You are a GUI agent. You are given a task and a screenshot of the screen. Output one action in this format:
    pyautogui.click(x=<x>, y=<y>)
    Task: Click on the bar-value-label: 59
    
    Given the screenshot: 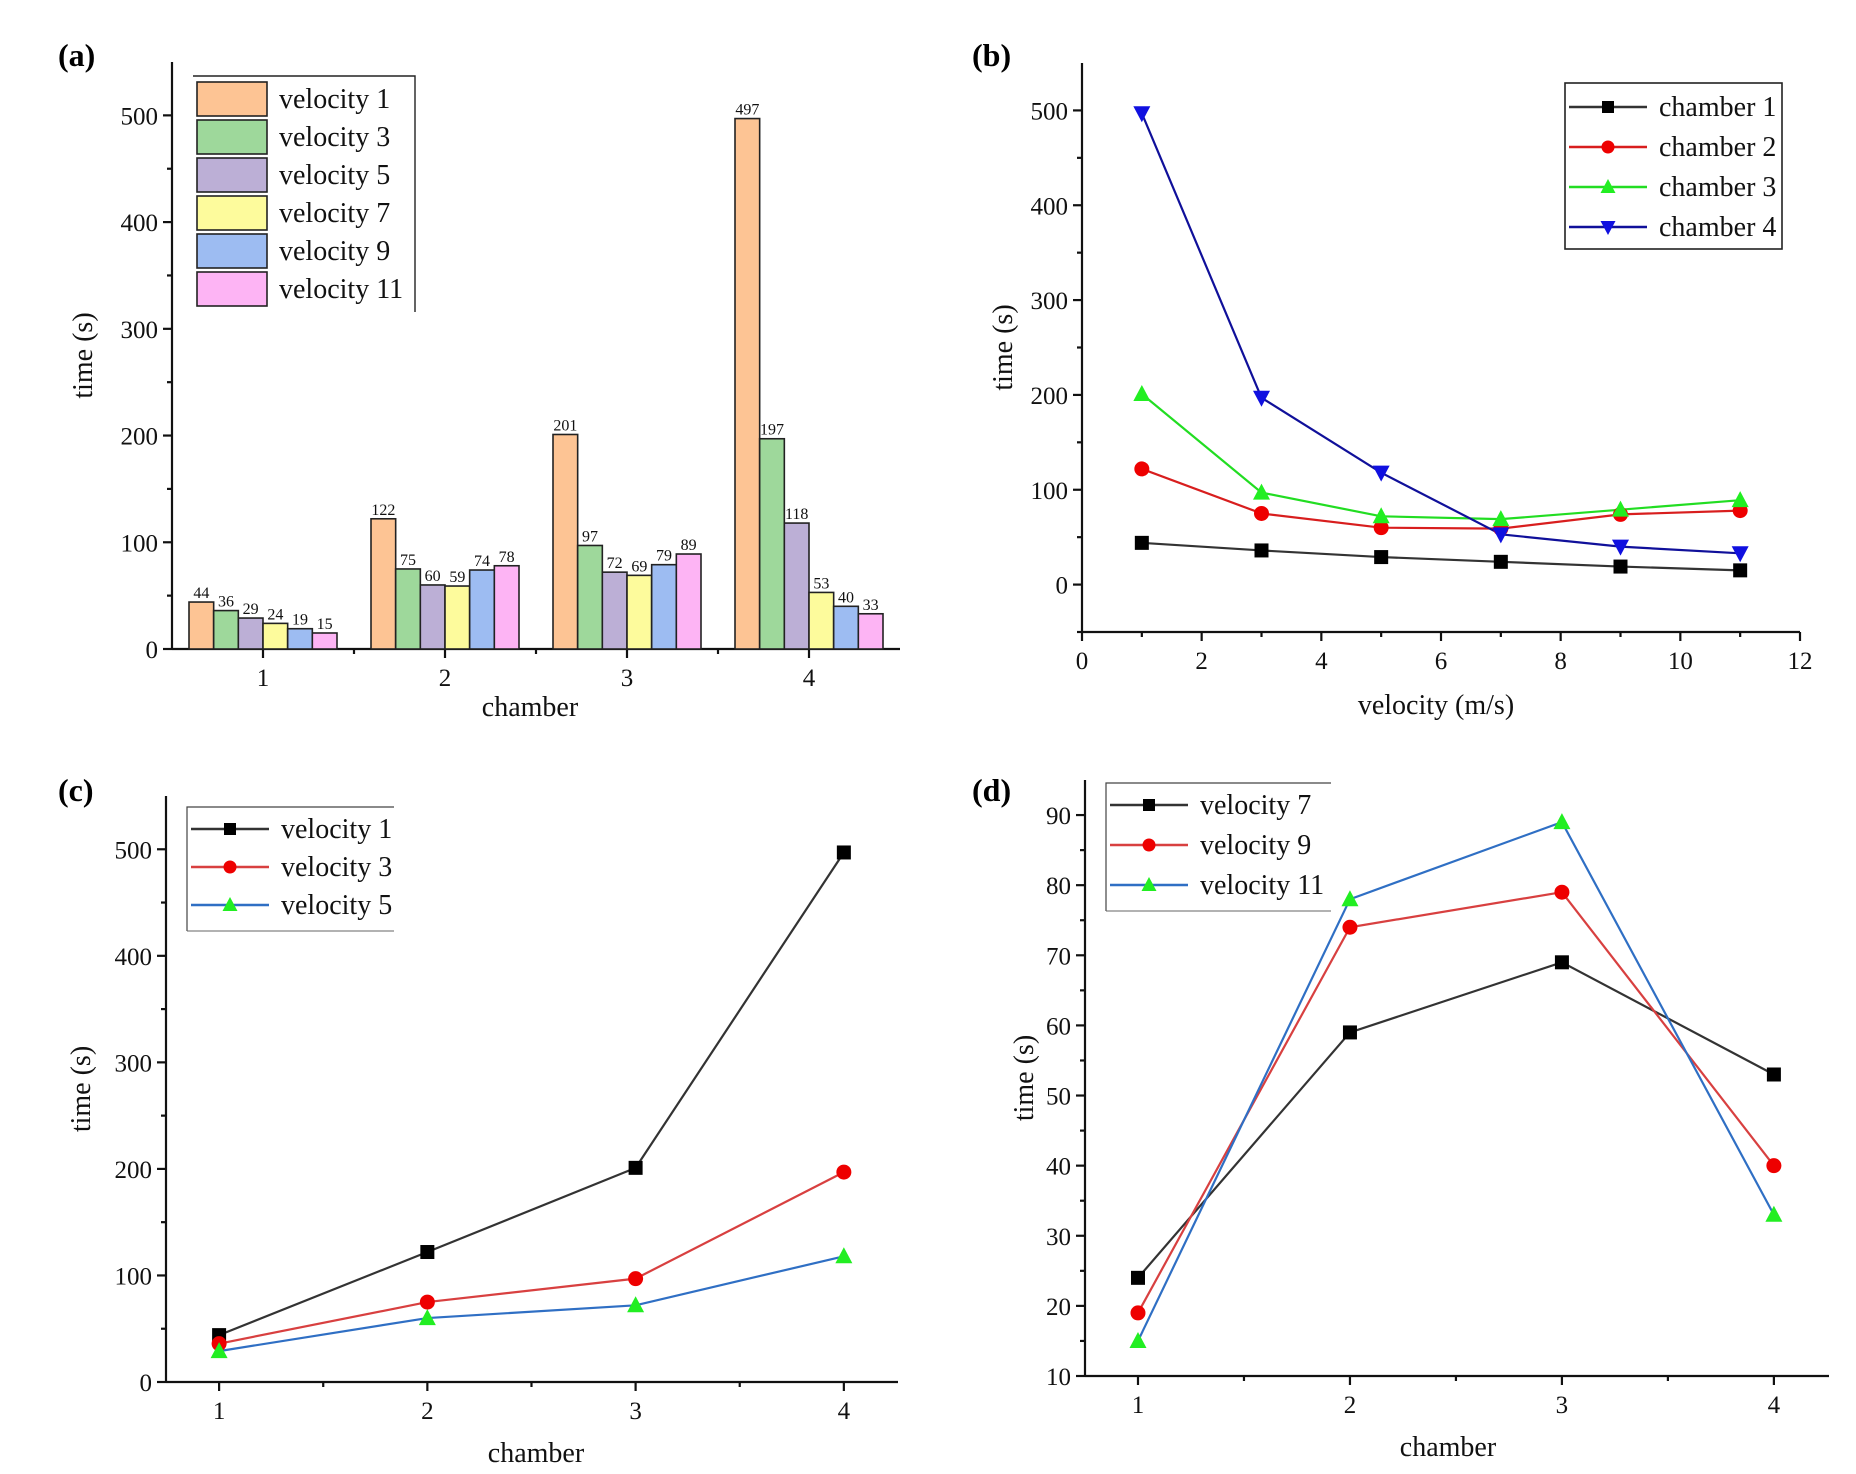 What is the action you would take?
    pyautogui.click(x=457, y=577)
    